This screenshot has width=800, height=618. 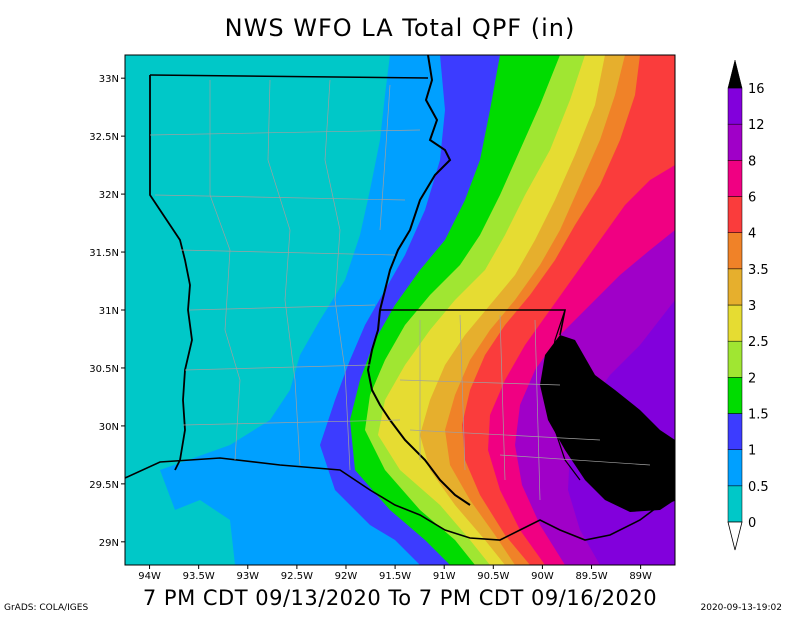 I want to click on colorbar-label: 3, so click(x=752, y=306).